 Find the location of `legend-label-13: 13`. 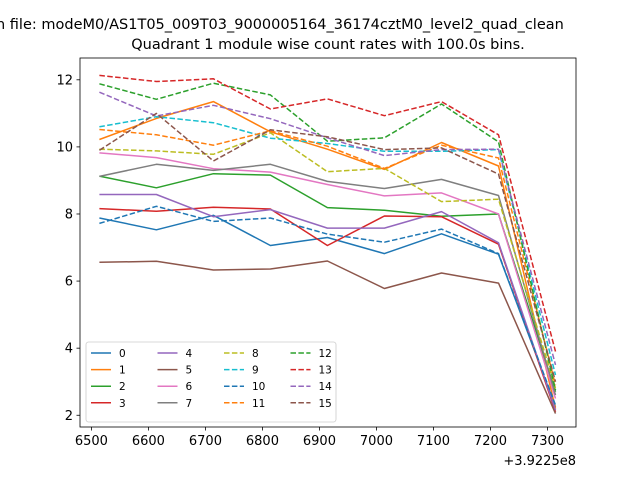

legend-label-13: 13 is located at coordinates (325, 371).